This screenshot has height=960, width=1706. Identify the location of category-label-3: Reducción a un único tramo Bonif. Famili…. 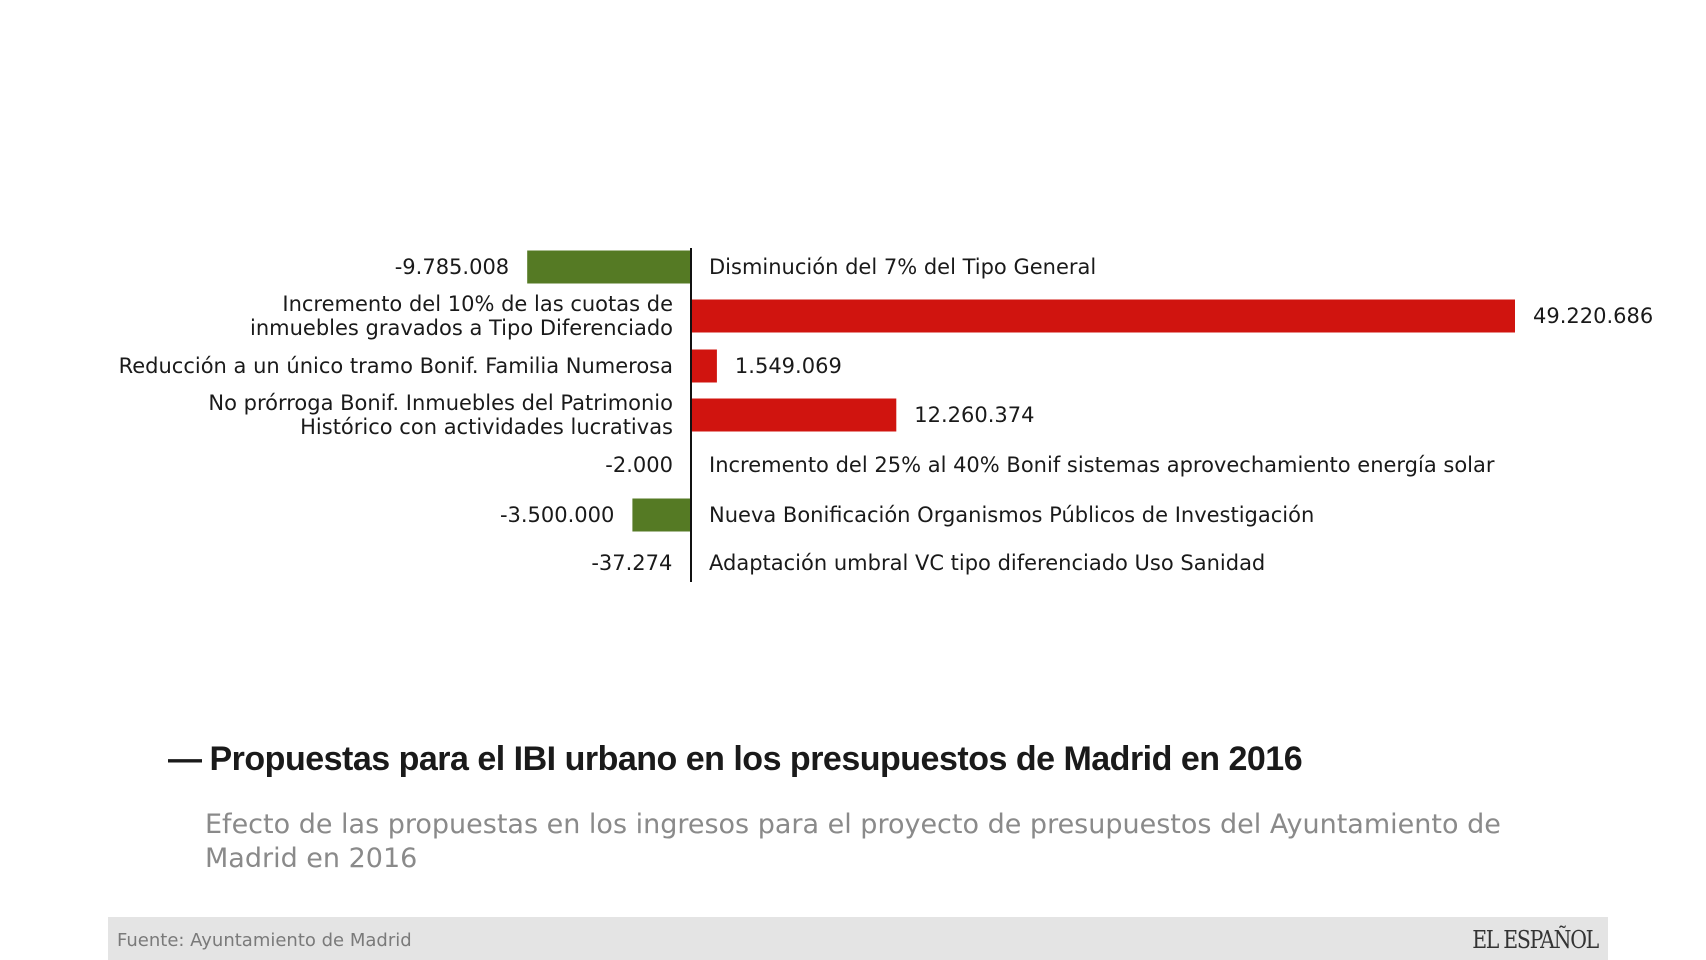
(396, 366).